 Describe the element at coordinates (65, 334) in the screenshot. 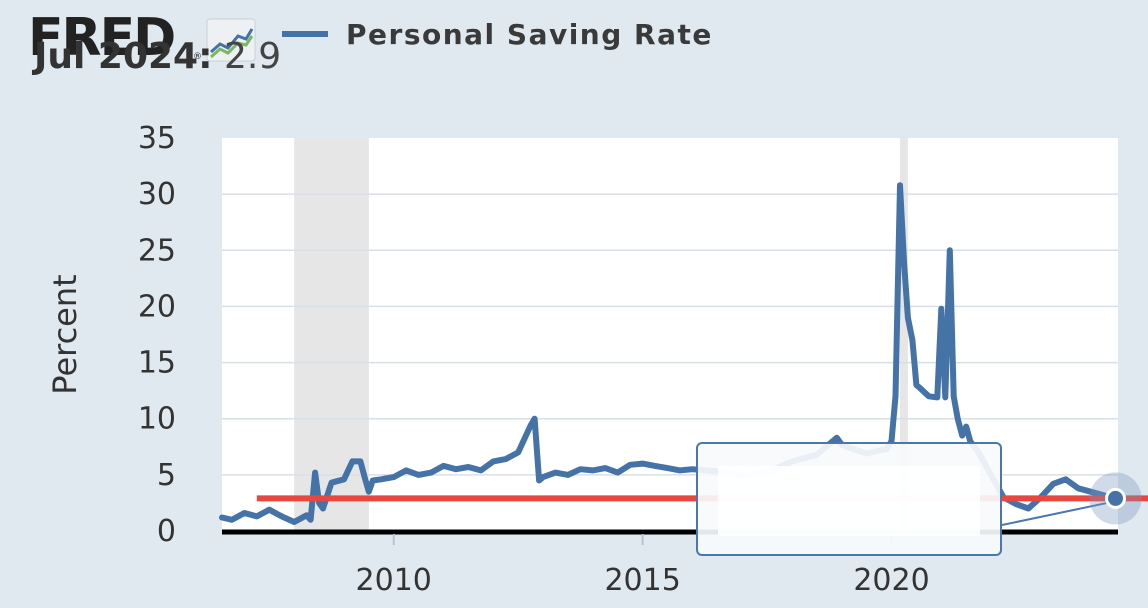

I see `y-axis-title: Percent` at that location.